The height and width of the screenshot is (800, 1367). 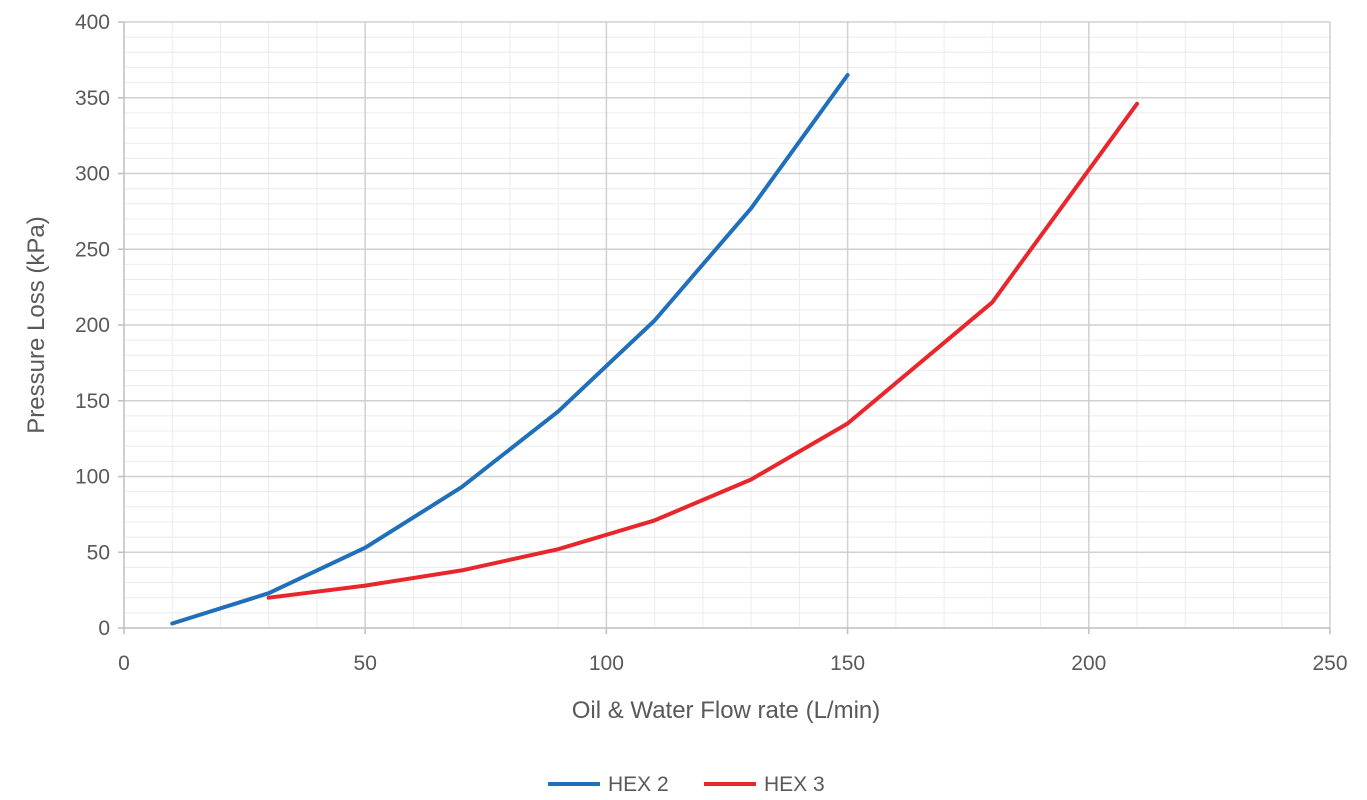 I want to click on x-tick-label: 250, so click(x=1329, y=663).